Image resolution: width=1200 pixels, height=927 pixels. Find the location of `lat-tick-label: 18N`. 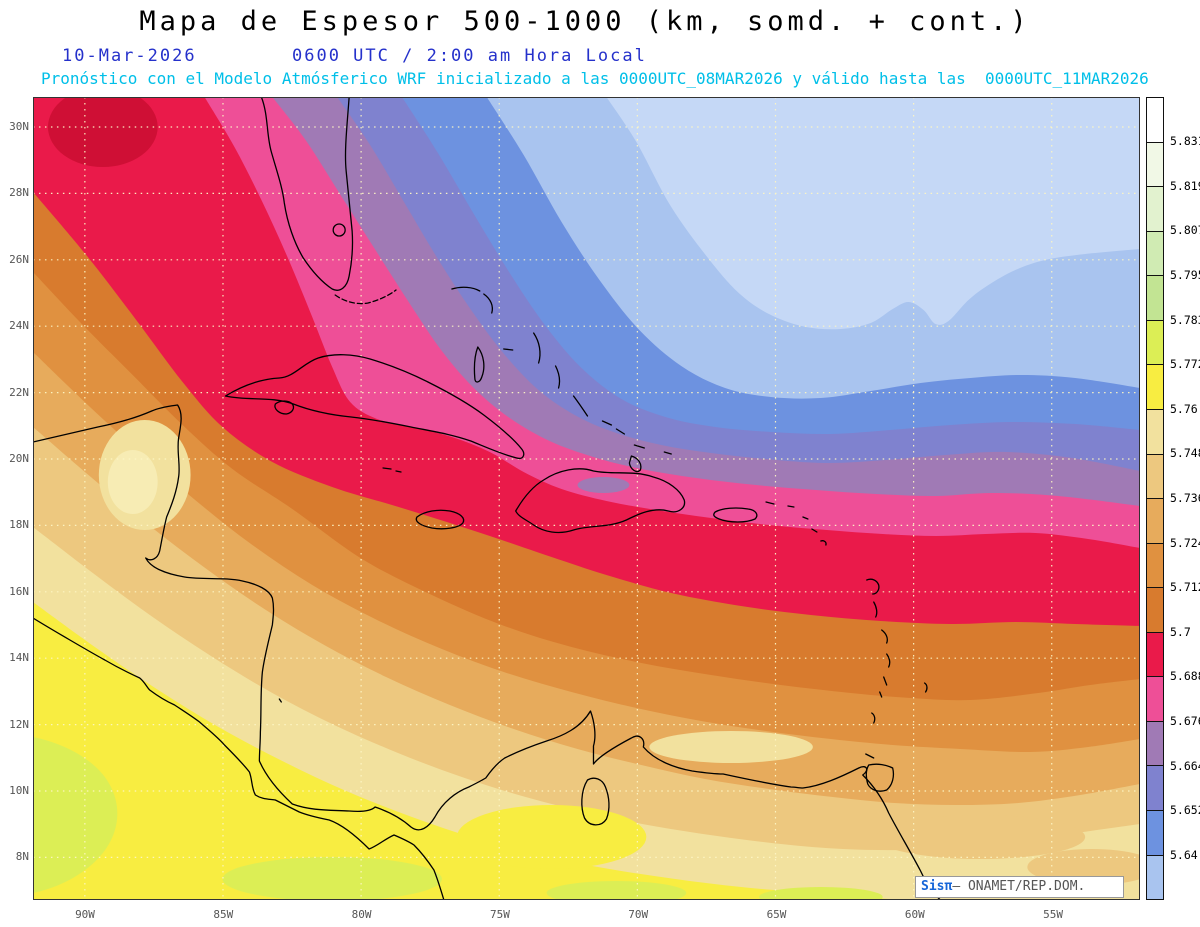

lat-tick-label: 18N is located at coordinates (19, 525).